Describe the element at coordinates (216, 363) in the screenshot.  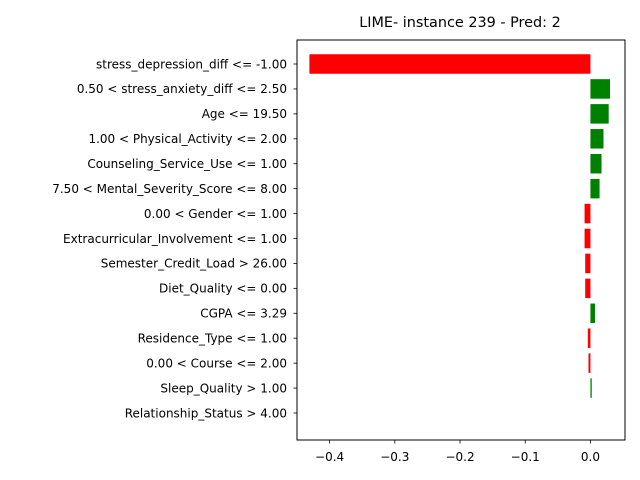
I see `y-tick-label: 0.00 < Course <= 2.00` at that location.